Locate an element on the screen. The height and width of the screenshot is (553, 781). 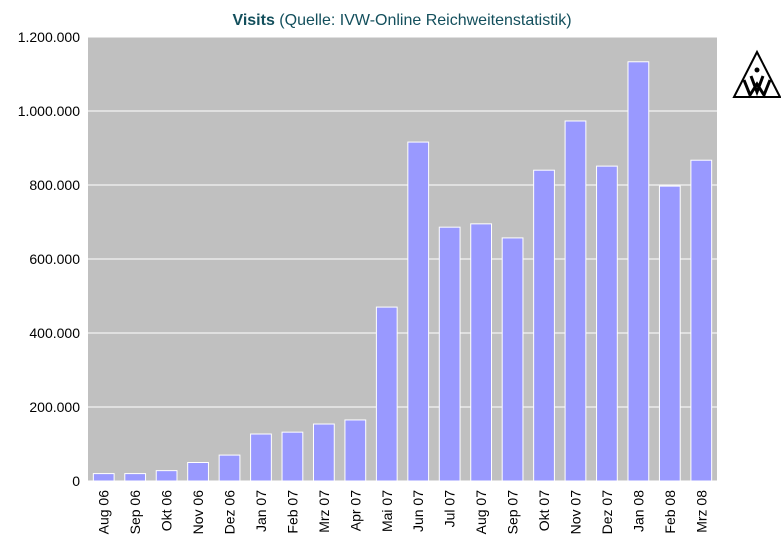
x-tick-label: Aug 06 is located at coordinates (104, 512).